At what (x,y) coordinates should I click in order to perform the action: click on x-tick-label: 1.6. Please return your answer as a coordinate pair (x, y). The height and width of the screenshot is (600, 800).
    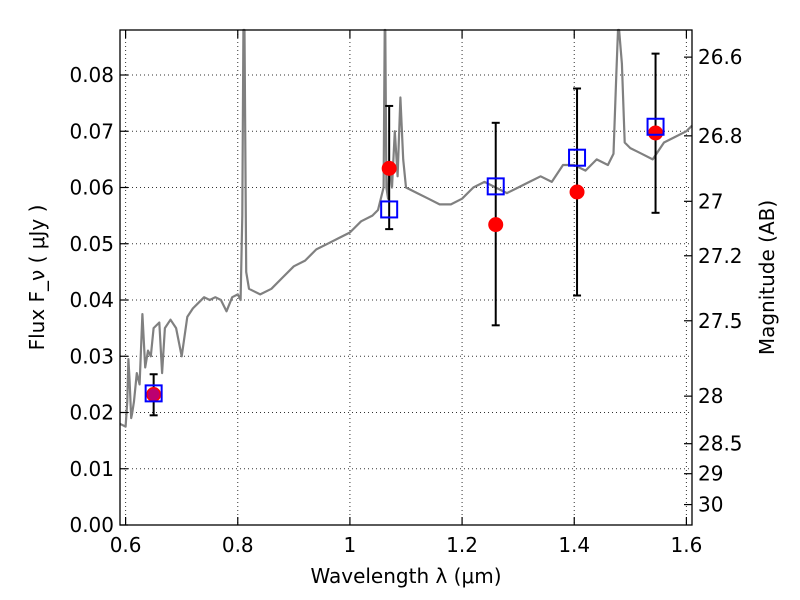
    Looking at the image, I should click on (686, 545).